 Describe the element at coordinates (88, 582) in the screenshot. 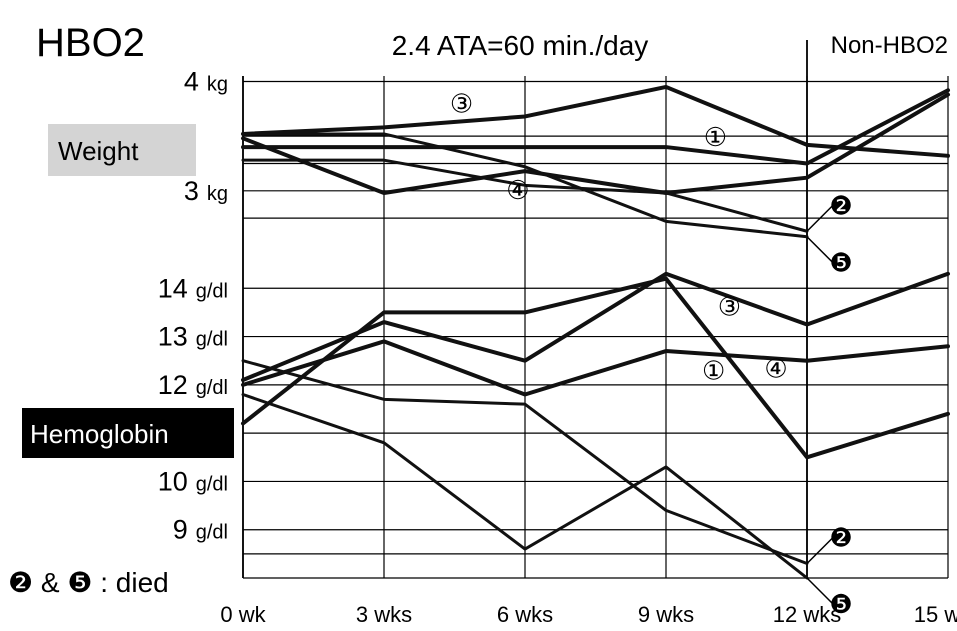

I see `died-annotation: ❷ & ❺ : died` at that location.